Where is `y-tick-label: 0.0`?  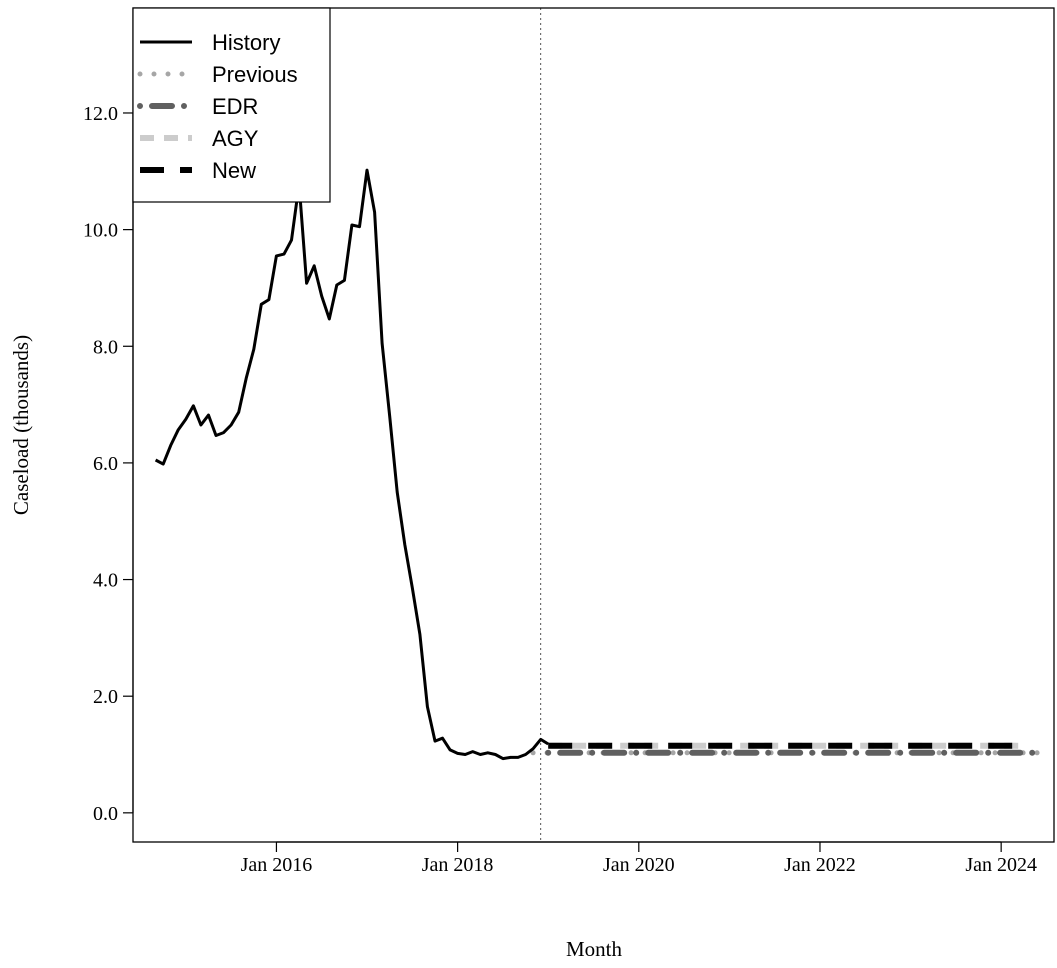
y-tick-label: 0.0 is located at coordinates (105, 814).